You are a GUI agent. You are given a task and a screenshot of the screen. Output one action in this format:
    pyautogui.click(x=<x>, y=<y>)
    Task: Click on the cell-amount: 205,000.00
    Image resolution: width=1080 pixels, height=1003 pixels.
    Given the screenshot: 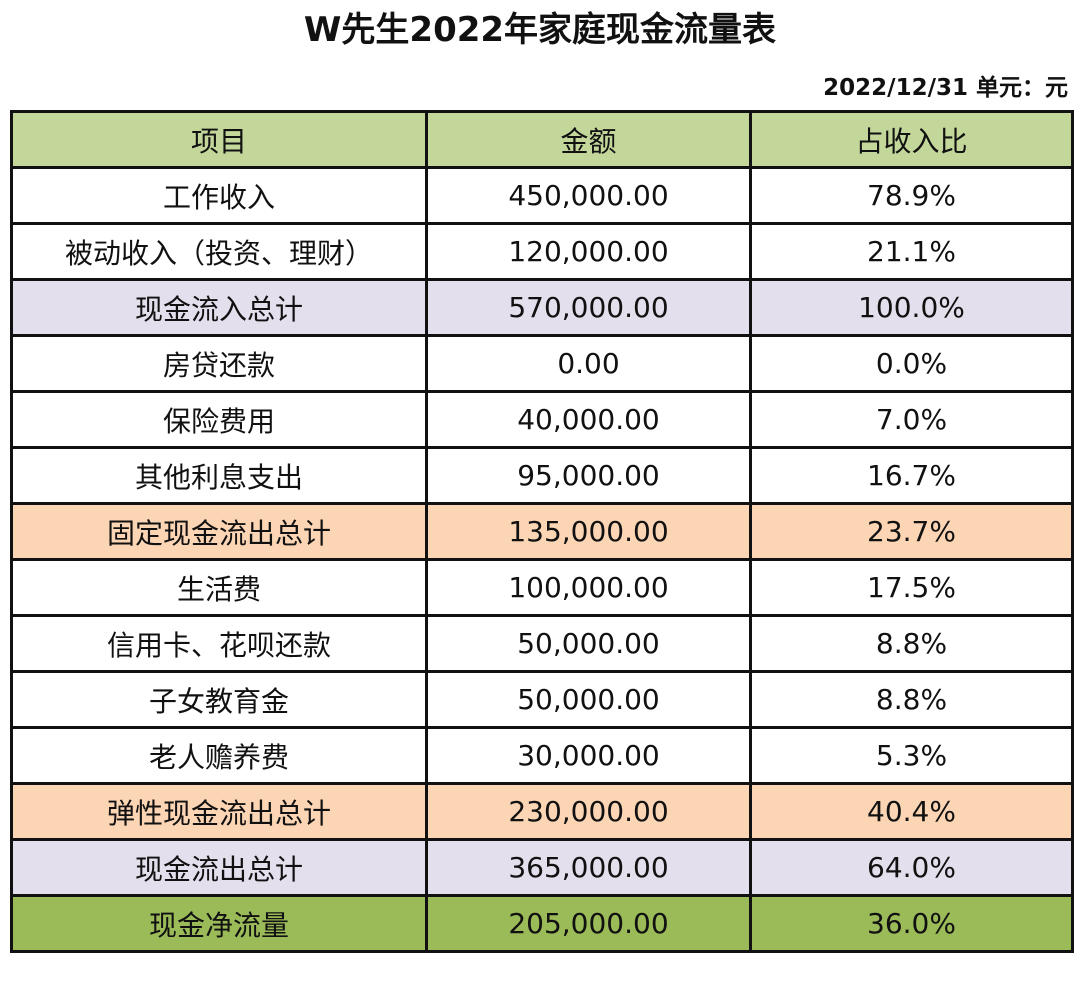 What is the action you would take?
    pyautogui.click(x=588, y=923)
    